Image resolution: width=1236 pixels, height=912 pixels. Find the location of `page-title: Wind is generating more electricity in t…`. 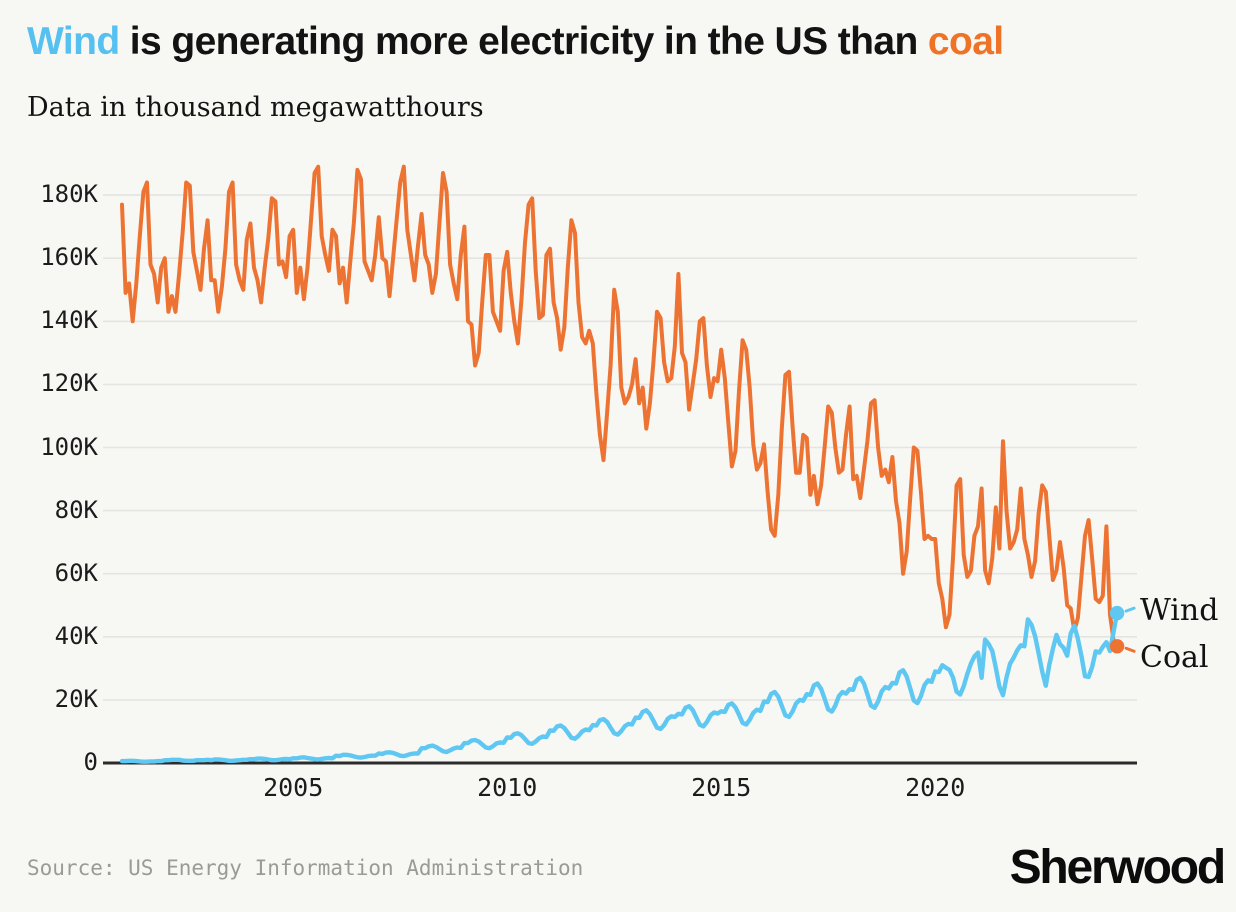

page-title: Wind is generating more electricity in t… is located at coordinates (622, 42).